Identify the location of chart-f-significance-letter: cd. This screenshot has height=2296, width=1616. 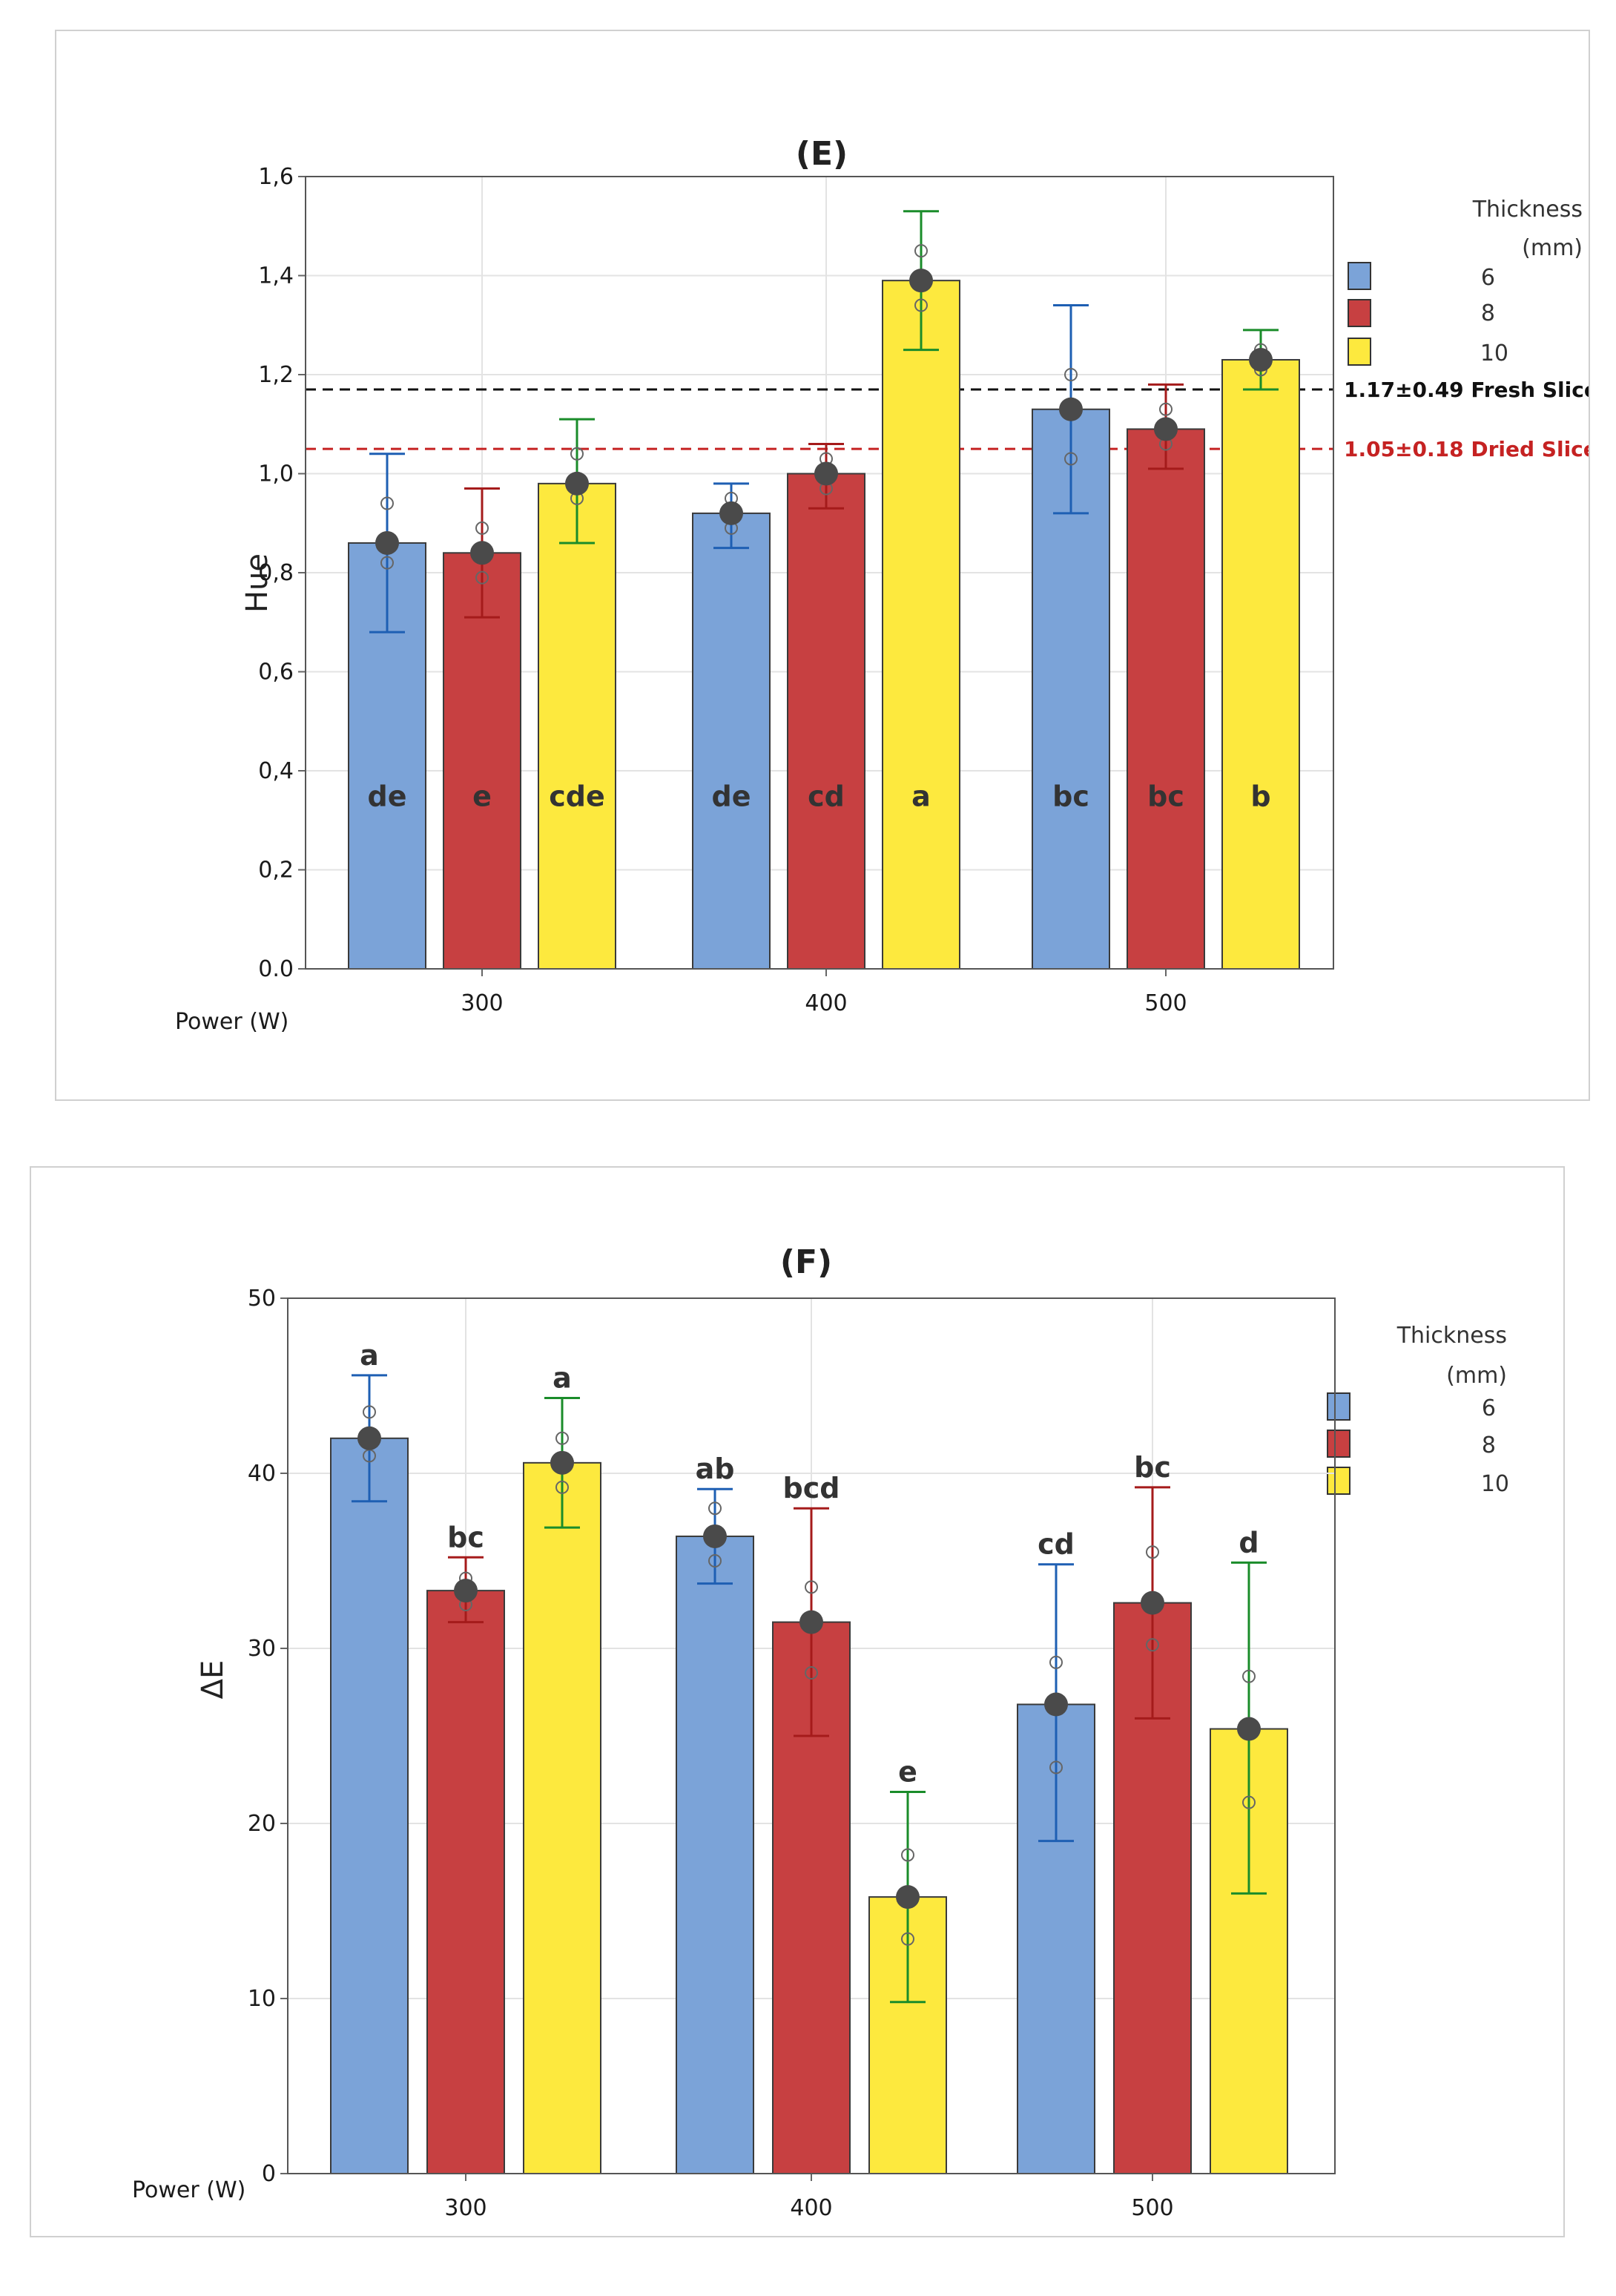
(1056, 1544).